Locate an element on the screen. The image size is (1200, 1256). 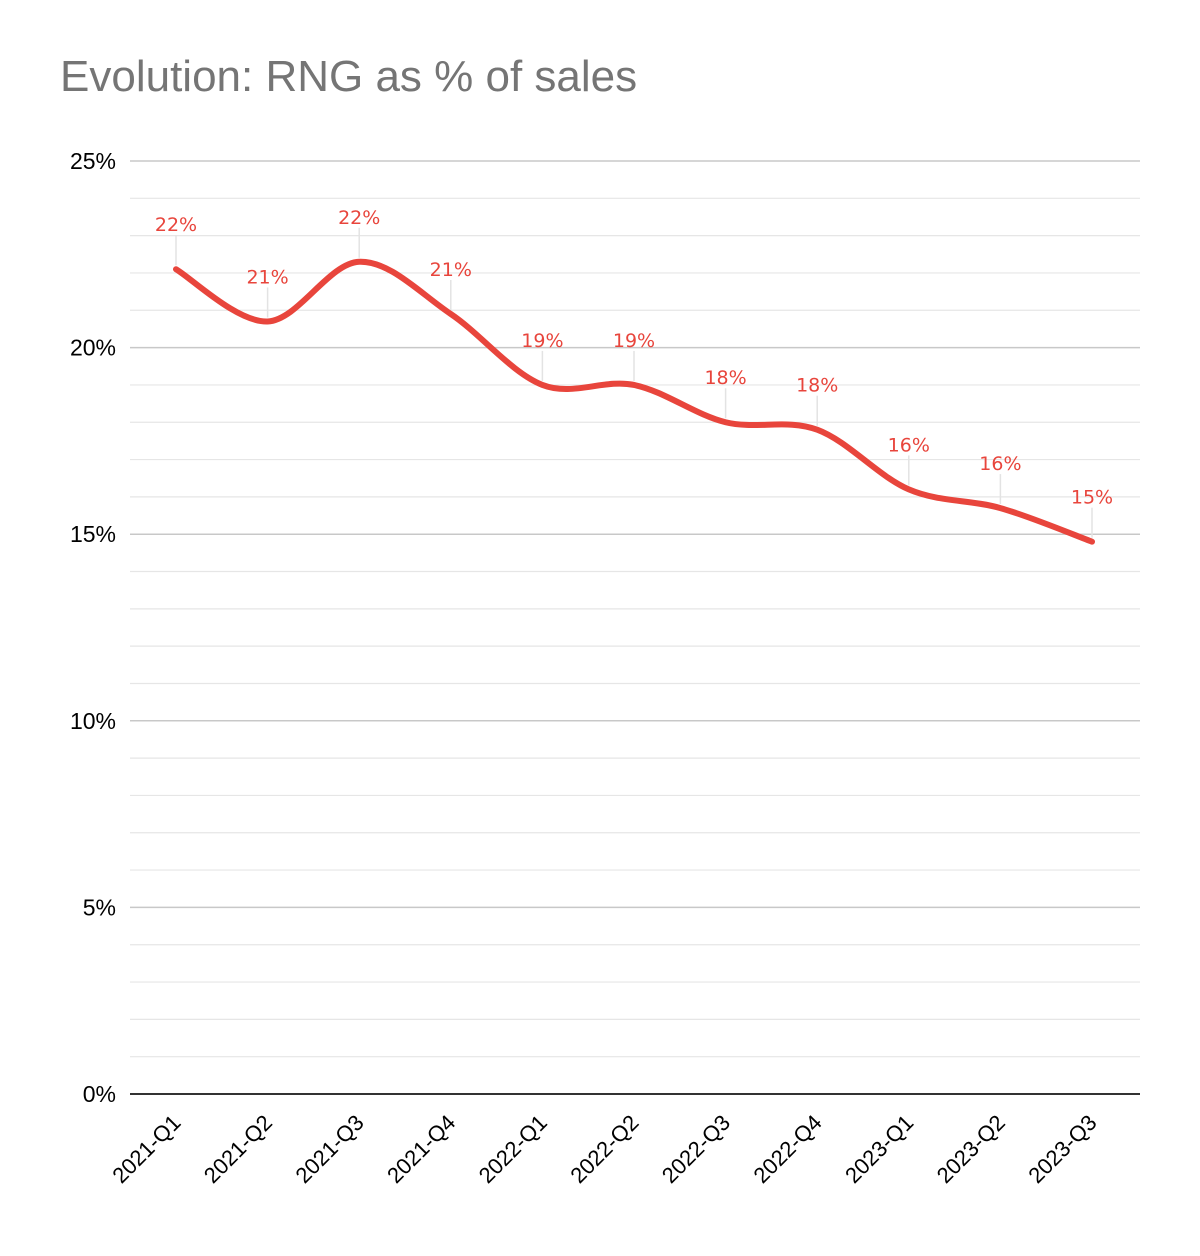
data-label: 15% is located at coordinates (1092, 498).